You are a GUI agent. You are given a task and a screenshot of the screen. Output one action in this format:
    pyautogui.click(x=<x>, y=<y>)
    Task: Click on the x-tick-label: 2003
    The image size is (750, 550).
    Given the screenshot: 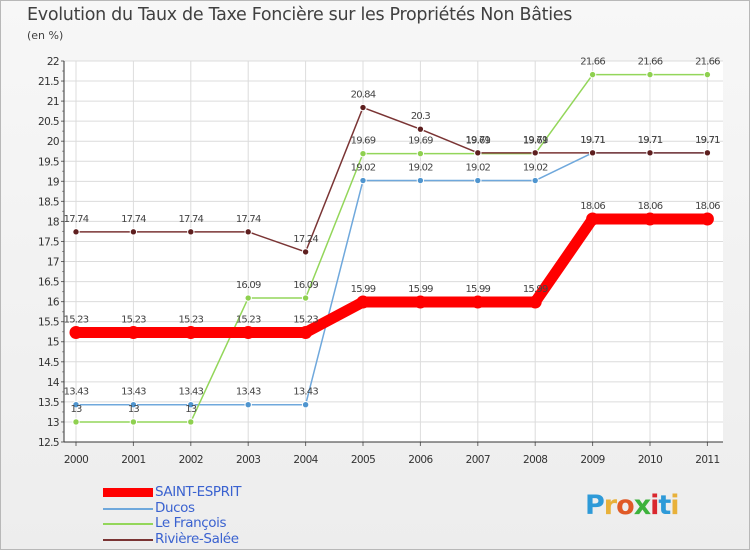 What is the action you would take?
    pyautogui.click(x=248, y=460)
    